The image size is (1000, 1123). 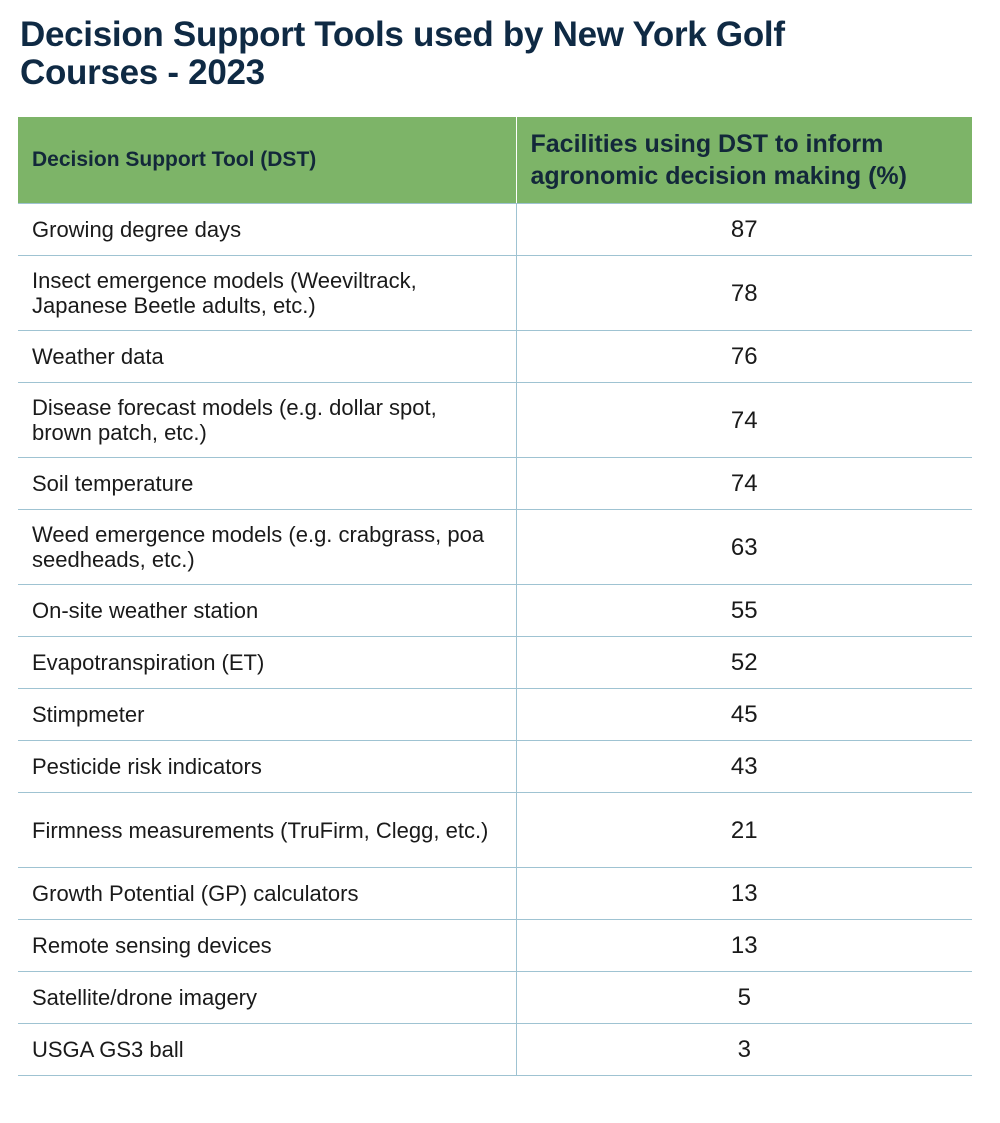 I want to click on tool-cell: Weather data, so click(x=267, y=356).